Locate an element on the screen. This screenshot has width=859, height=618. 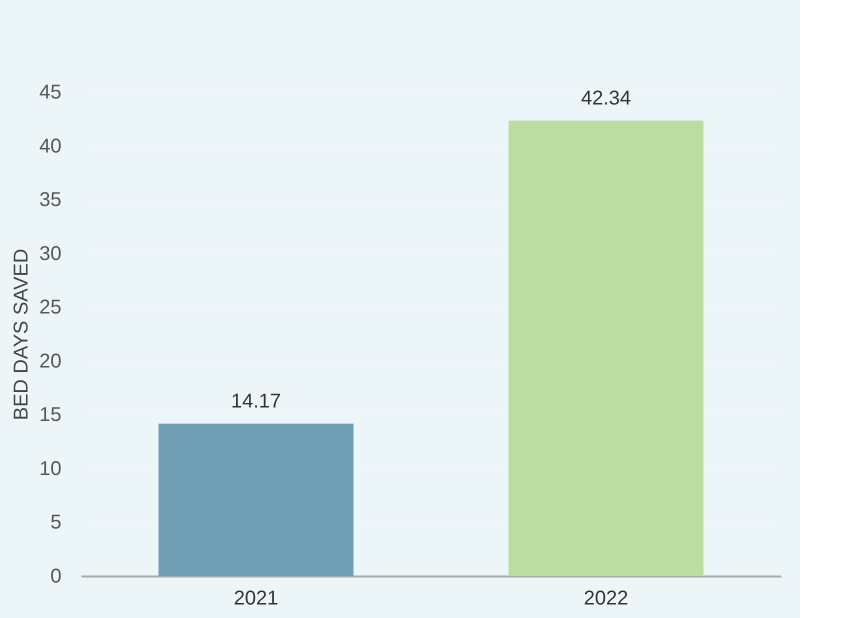
y-tick-label: 35 is located at coordinates (50, 200).